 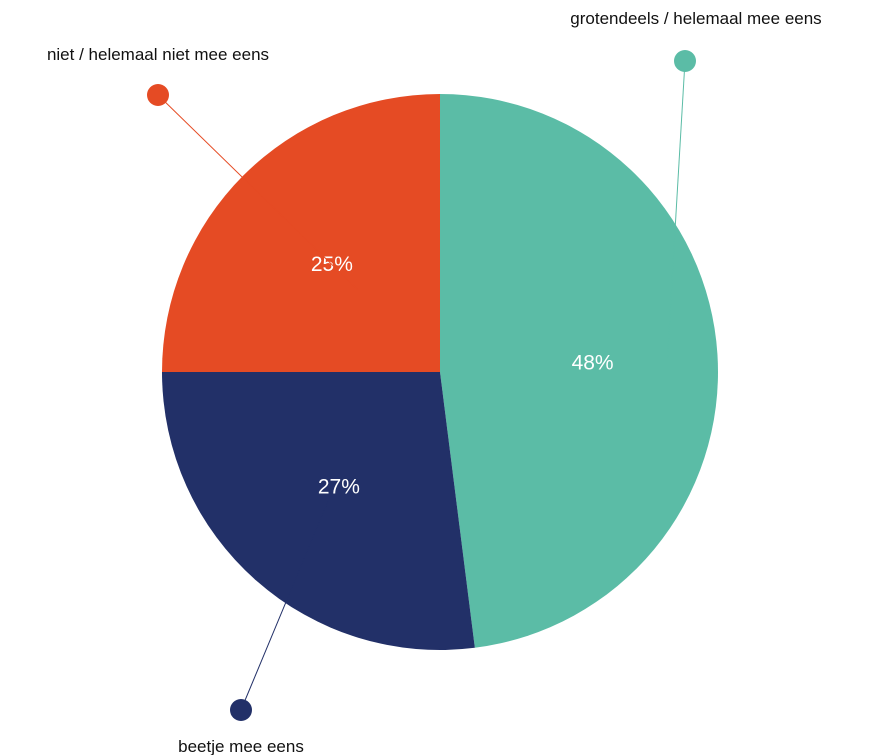 I want to click on callout-label: beetje mee eens, so click(x=241, y=746).